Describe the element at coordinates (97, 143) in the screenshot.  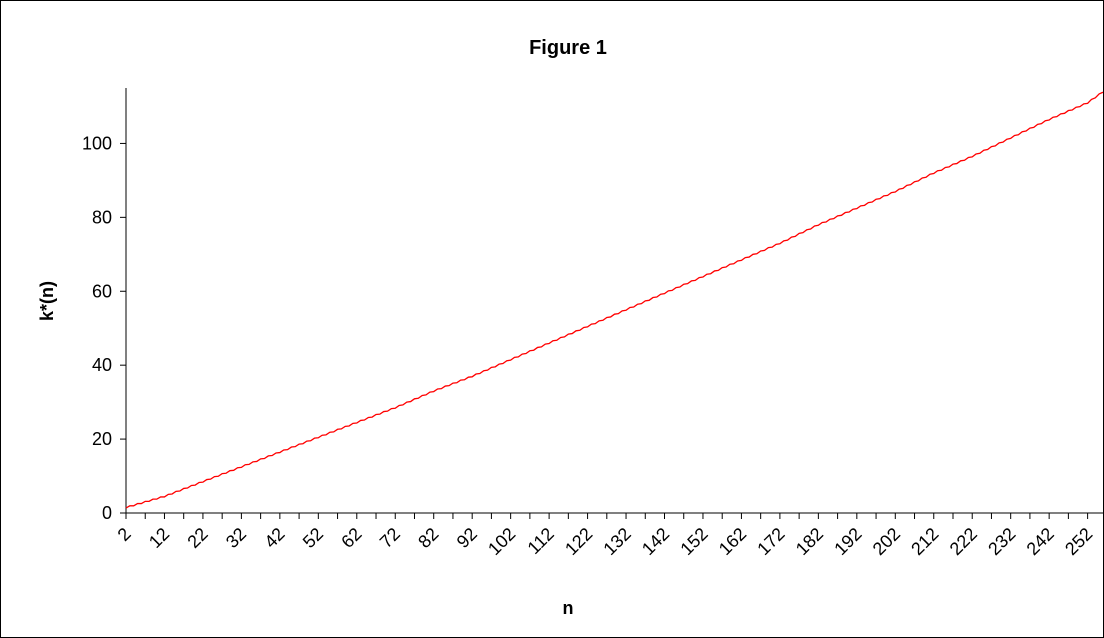
I see `y-tick-label: 100` at that location.